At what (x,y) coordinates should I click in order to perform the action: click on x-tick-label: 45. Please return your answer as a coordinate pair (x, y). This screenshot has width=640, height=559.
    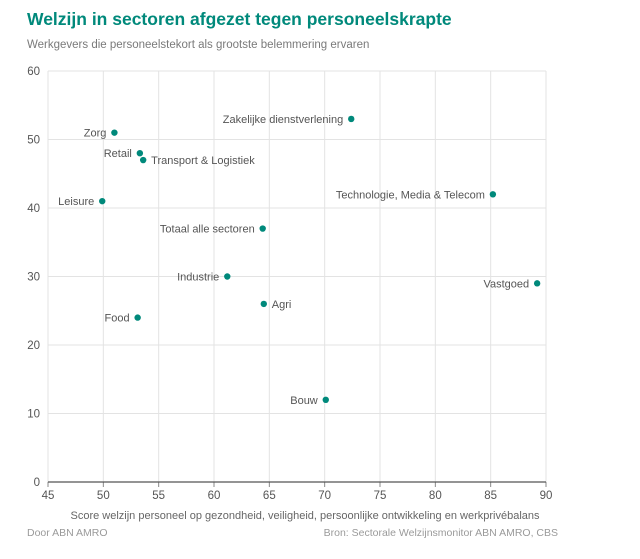
    Looking at the image, I should click on (48, 496).